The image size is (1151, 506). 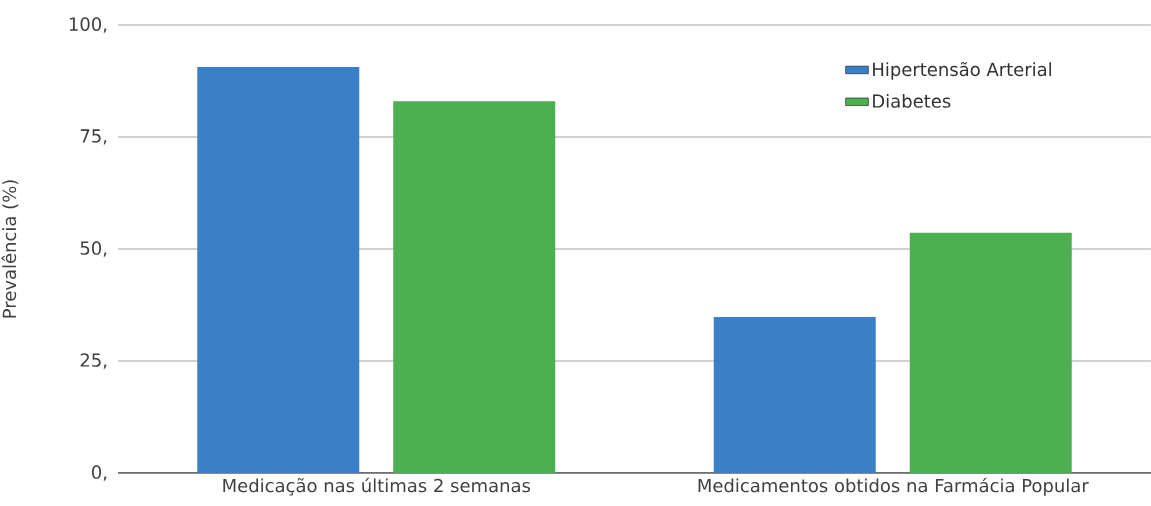 I want to click on y-tick-label: 25,, so click(x=93, y=361).